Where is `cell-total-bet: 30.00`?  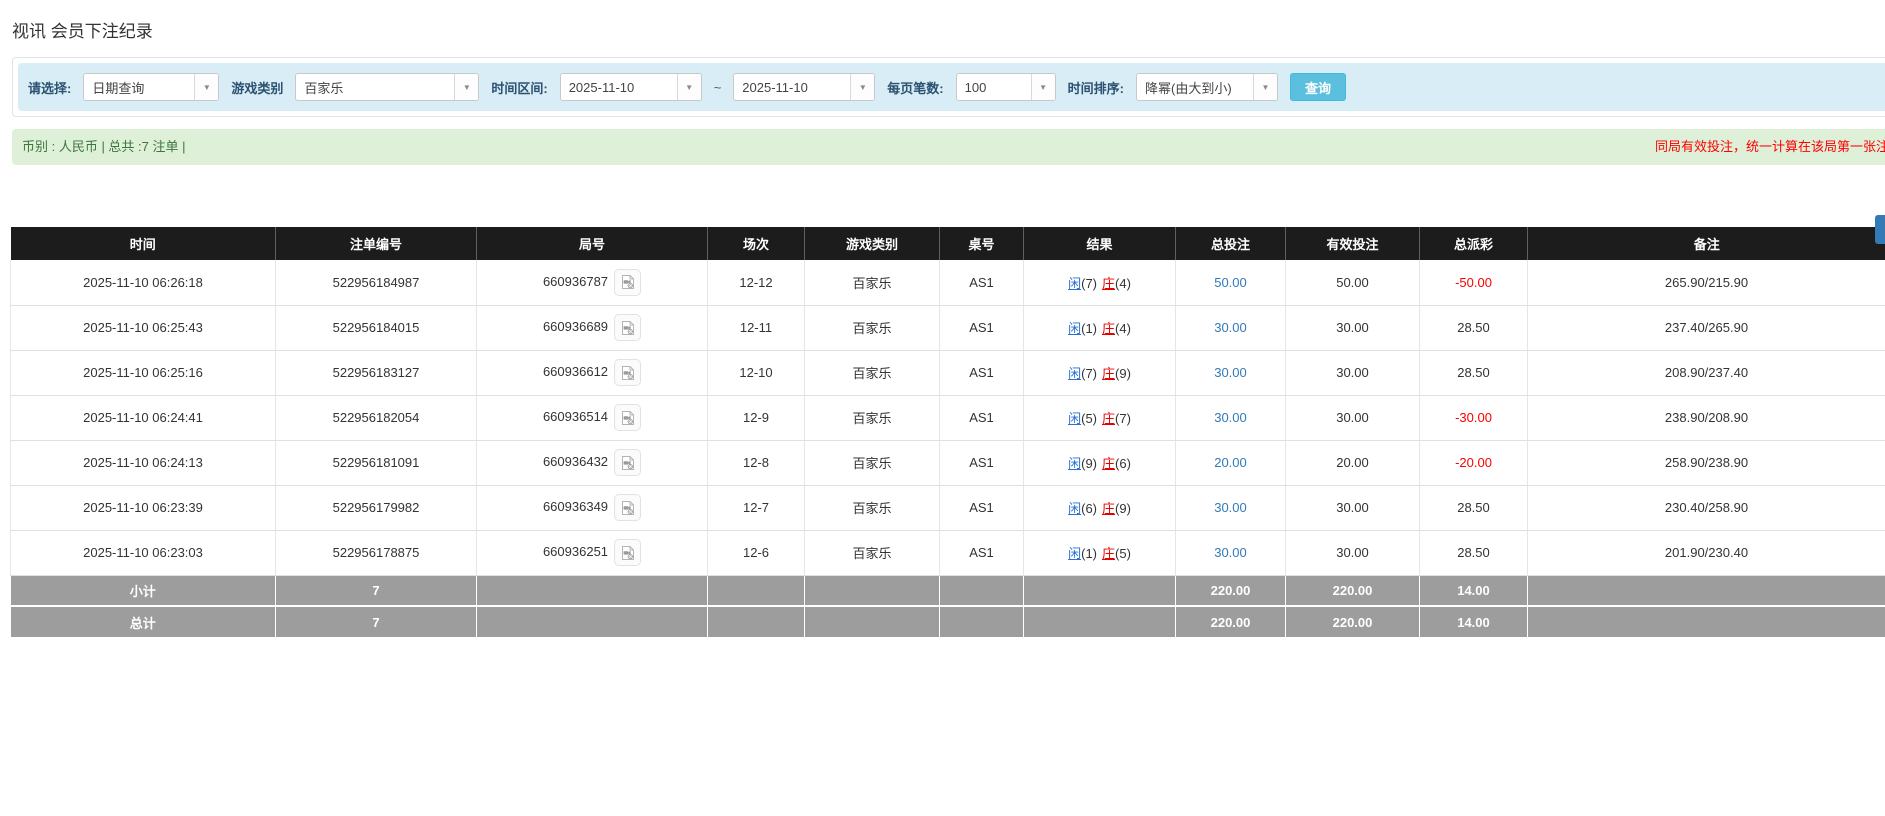
cell-total-bet: 30.00 is located at coordinates (1231, 327).